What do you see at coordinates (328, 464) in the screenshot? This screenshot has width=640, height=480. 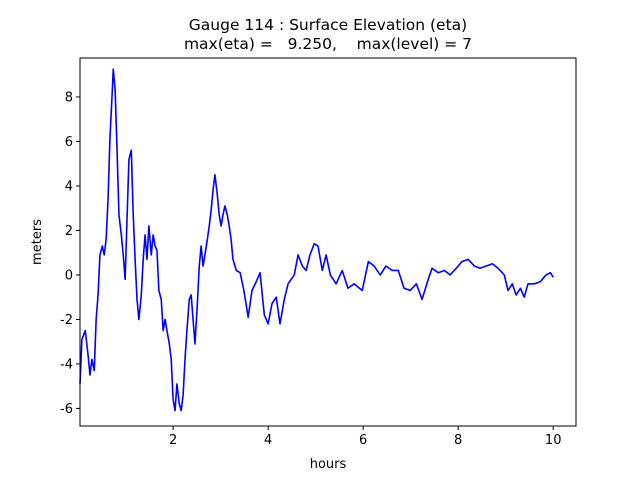 I see `x-axis-label: hours` at bounding box center [328, 464].